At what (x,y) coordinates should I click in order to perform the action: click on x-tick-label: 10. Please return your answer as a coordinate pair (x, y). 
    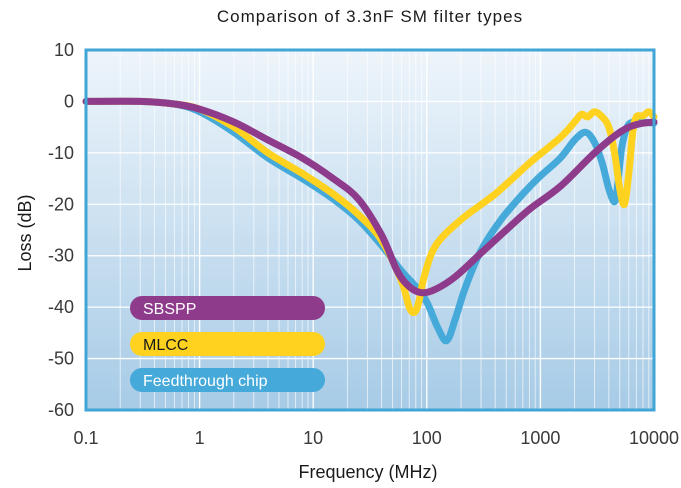
    Looking at the image, I should click on (313, 438).